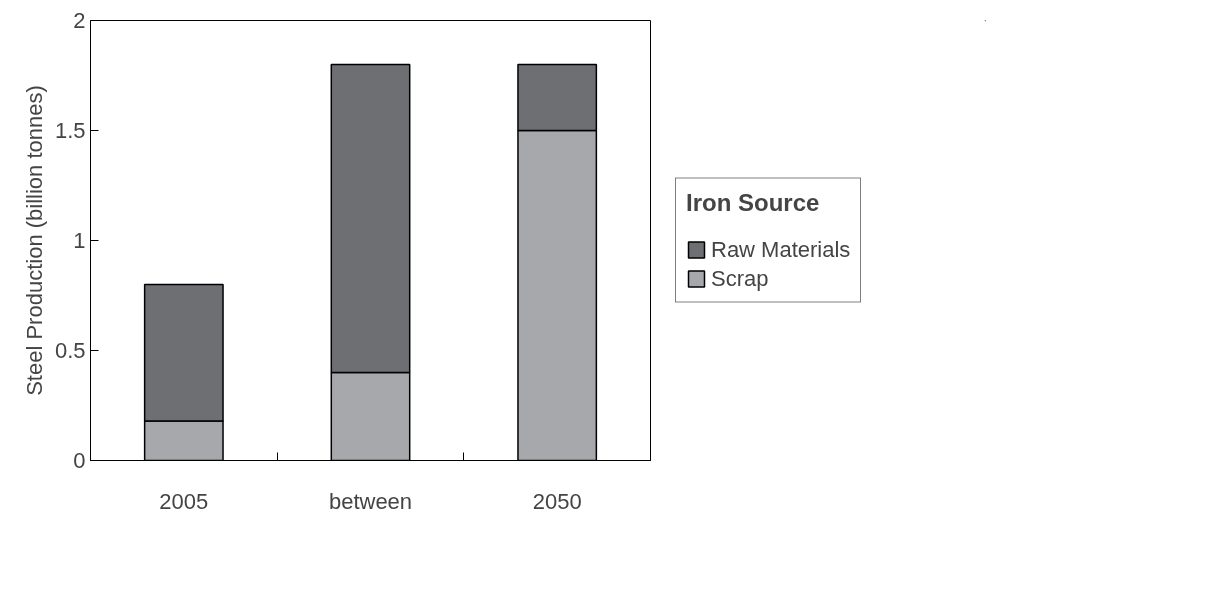 The width and height of the screenshot is (1217, 609). What do you see at coordinates (79, 460) in the screenshot?
I see `y-tick-label: 0` at bounding box center [79, 460].